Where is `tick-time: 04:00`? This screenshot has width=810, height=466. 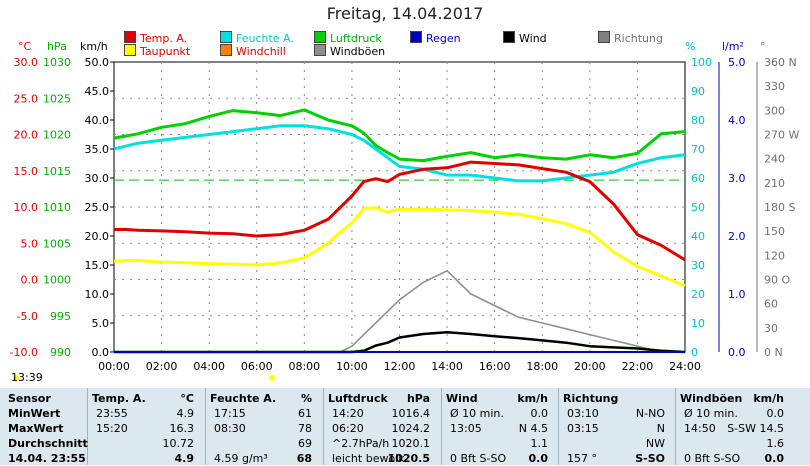 tick-time: 04:00 is located at coordinates (209, 366).